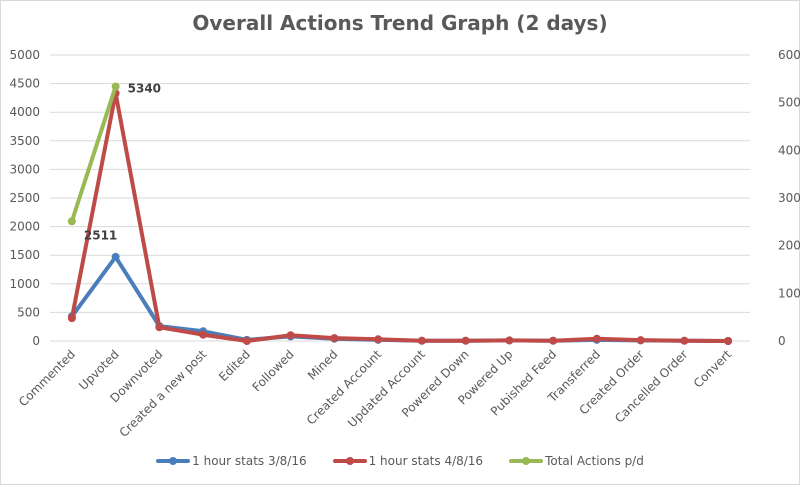 Image resolution: width=800 pixels, height=485 pixels. I want to click on left-y-axis: 0 500 1000 1500 2000 2500 3000 3500 4000 4500 5000, so click(24, 198).